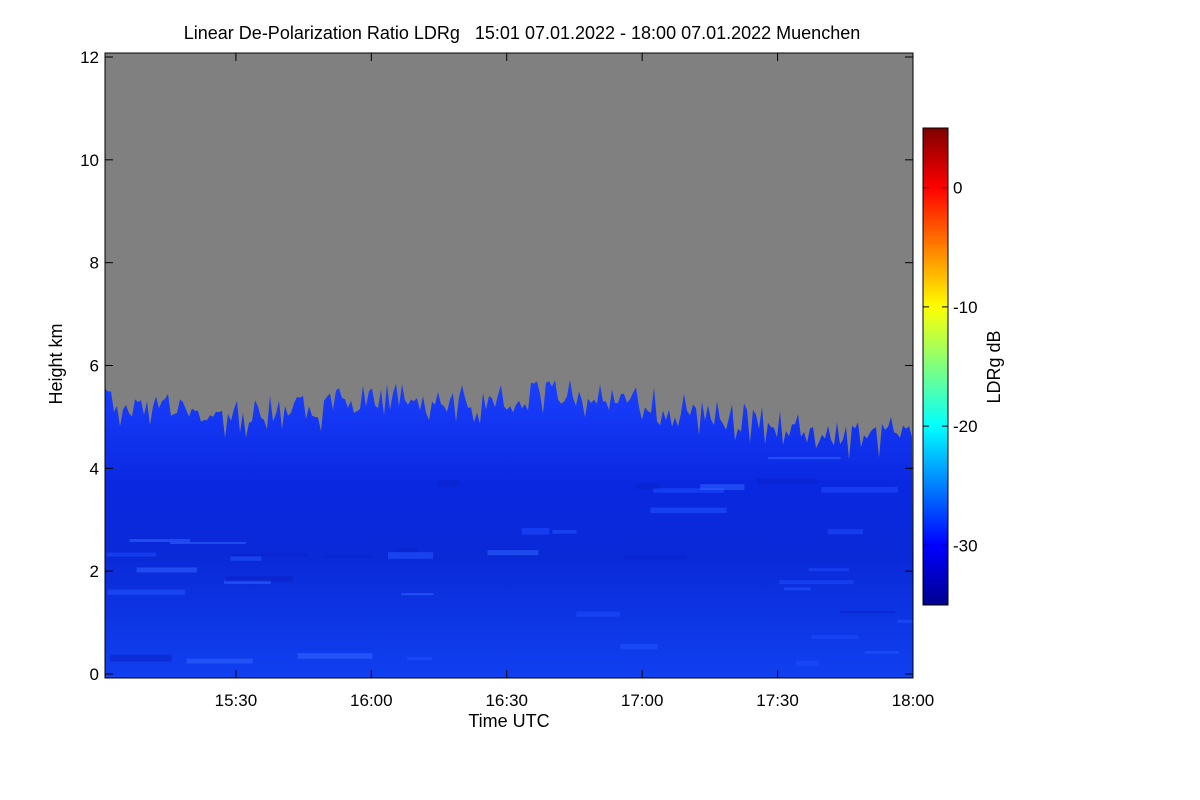 The image size is (1200, 800). I want to click on x-tick-label: 16:00, so click(371, 700).